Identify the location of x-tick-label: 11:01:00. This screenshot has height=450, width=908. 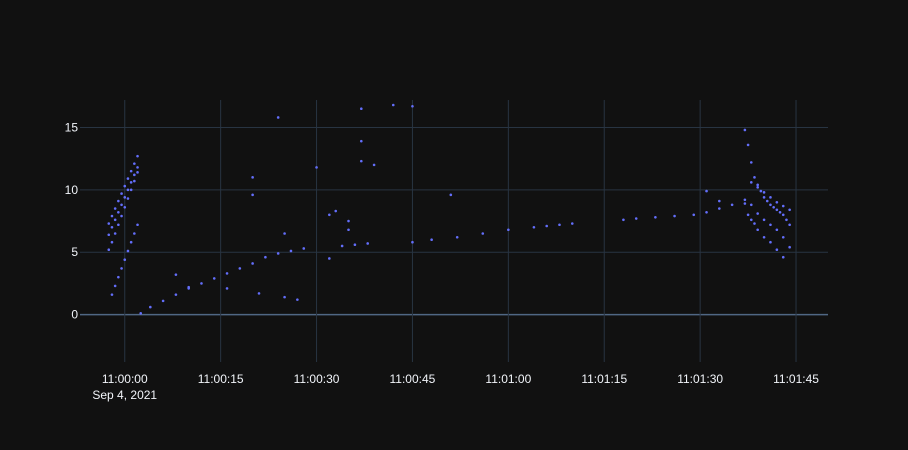
(508, 379).